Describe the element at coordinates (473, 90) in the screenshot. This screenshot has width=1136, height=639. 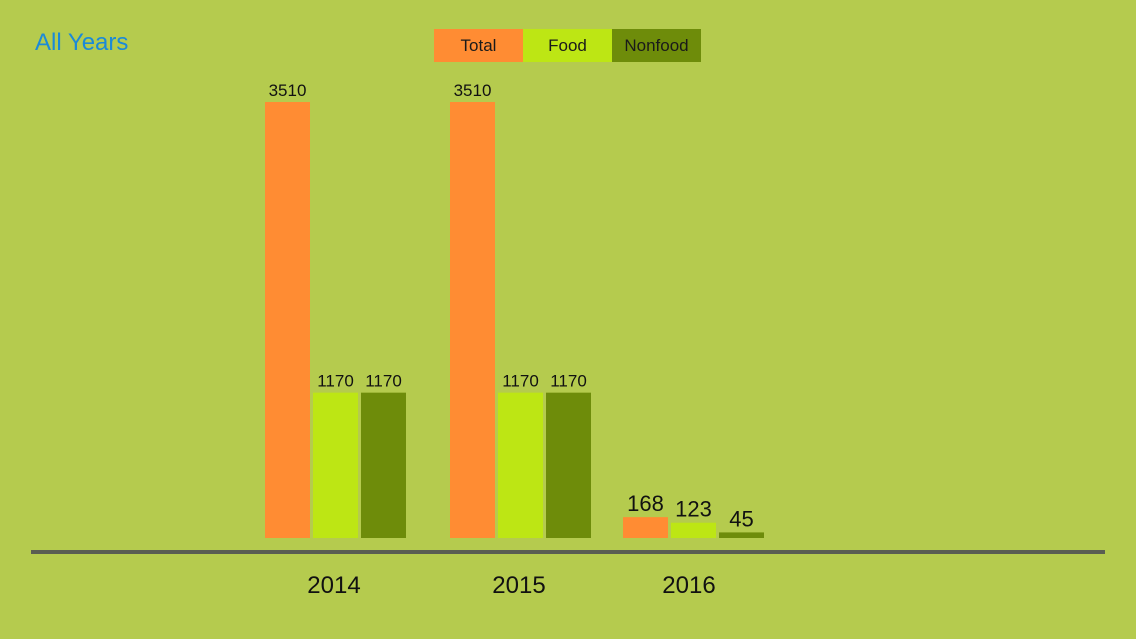
I see `data-label-total-2015: 3510` at that location.